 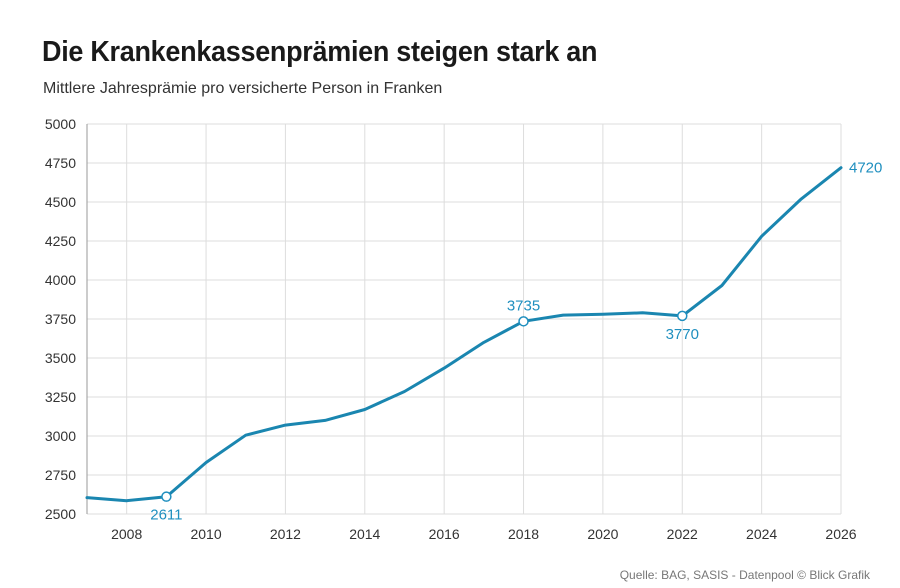 What do you see at coordinates (60, 319) in the screenshot?
I see `y-tick-label: 3750` at bounding box center [60, 319].